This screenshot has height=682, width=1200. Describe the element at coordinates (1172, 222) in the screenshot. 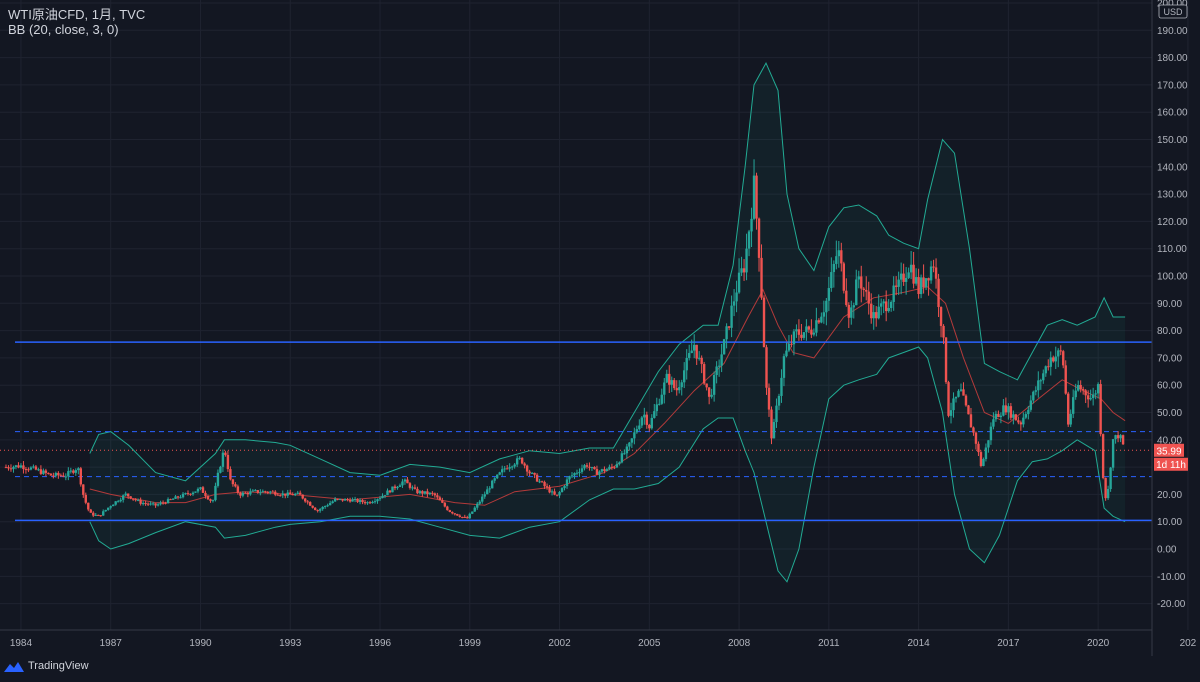

I see `price-tick-label: 120.00` at that location.